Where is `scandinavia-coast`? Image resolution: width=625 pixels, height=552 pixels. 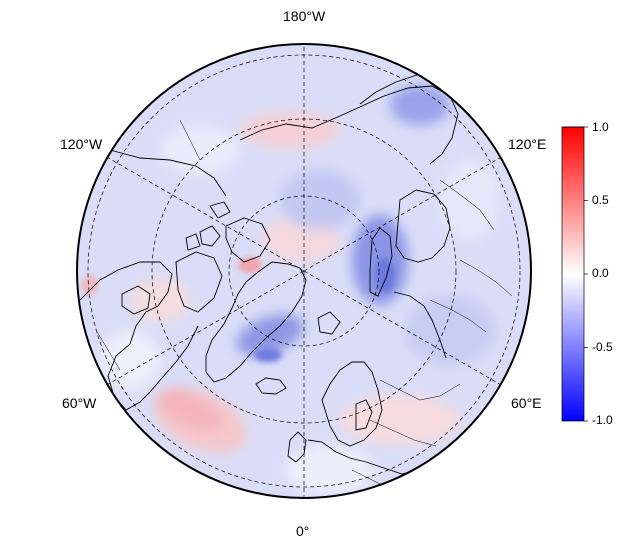
scandinavia-coast is located at coordinates (352, 404).